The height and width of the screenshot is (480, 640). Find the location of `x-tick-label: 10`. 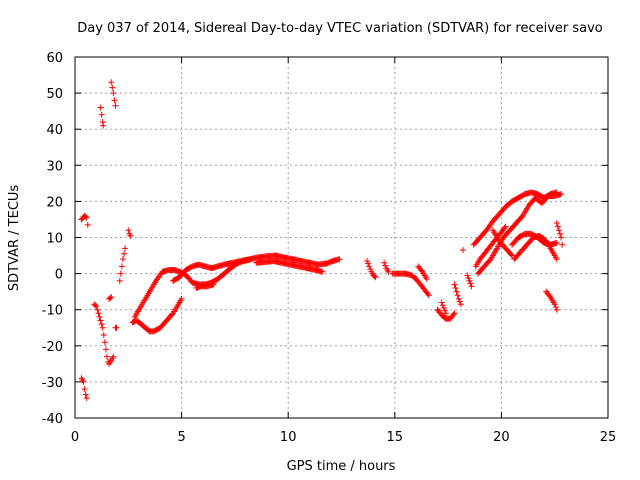

x-tick-label: 10 is located at coordinates (288, 437).